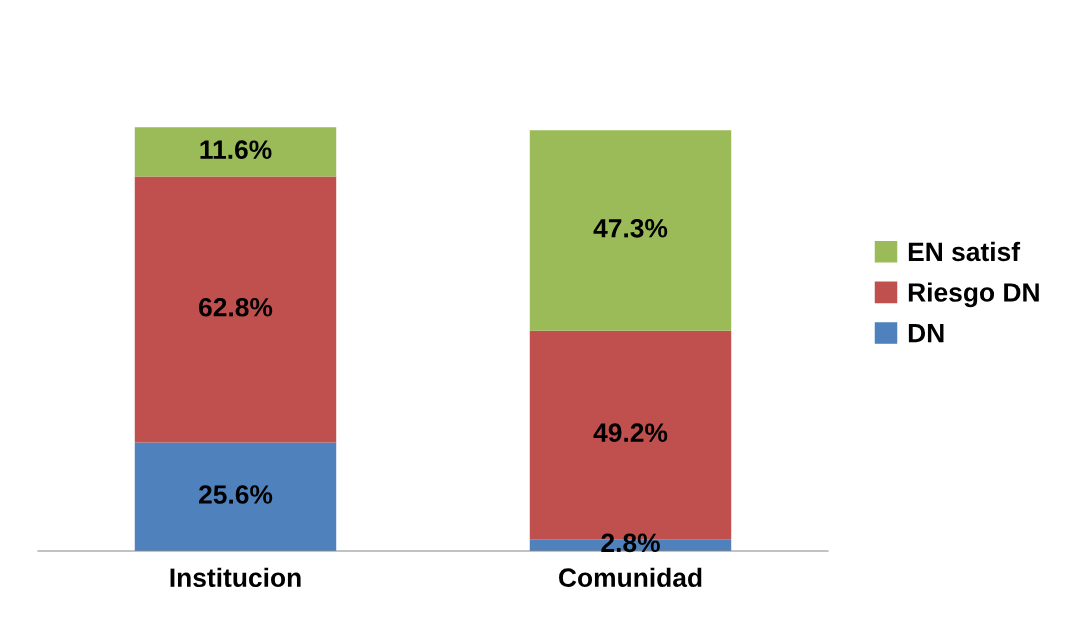 The height and width of the screenshot is (617, 1070). What do you see at coordinates (630, 543) in the screenshot?
I see `data-label: 2.8%` at bounding box center [630, 543].